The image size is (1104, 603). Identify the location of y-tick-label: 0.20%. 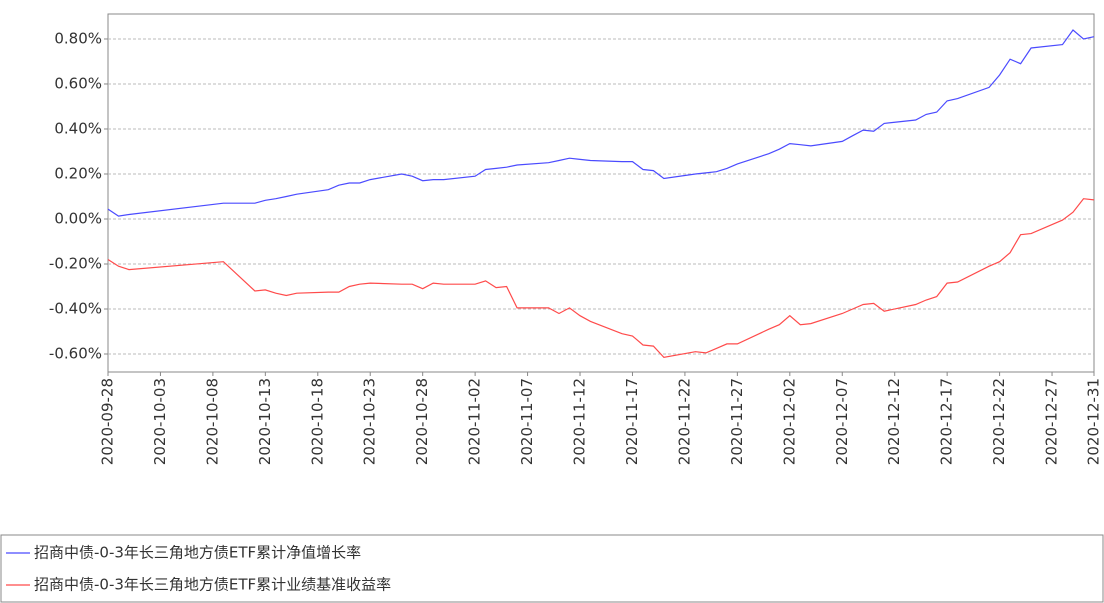
(78, 173).